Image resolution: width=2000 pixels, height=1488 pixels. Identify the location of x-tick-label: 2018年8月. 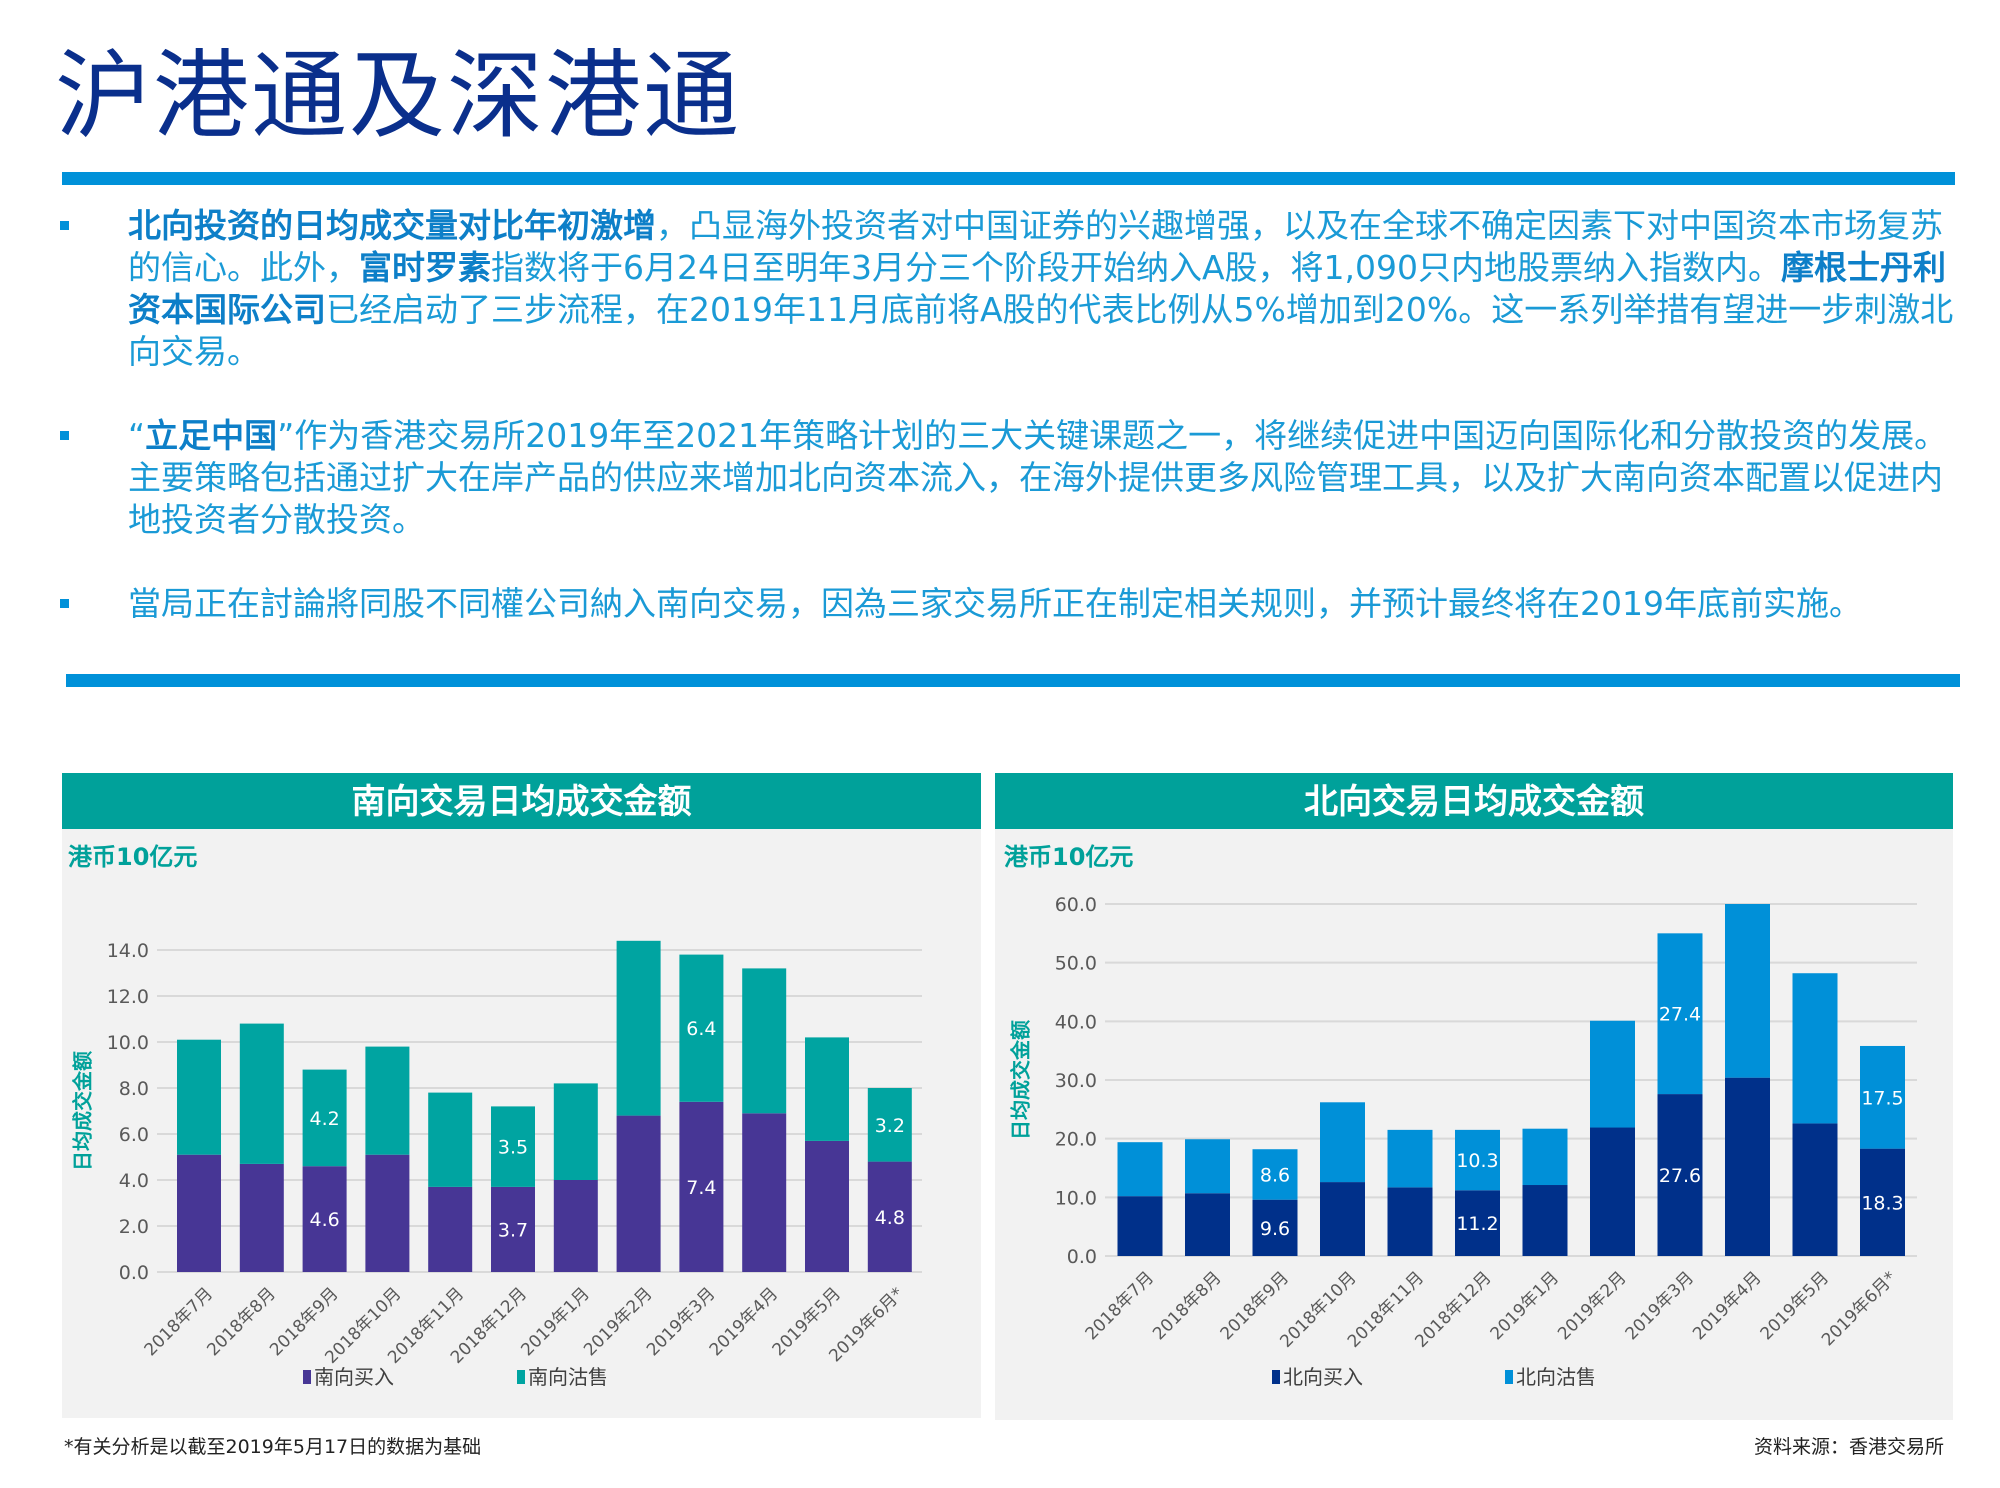
(1187, 1306).